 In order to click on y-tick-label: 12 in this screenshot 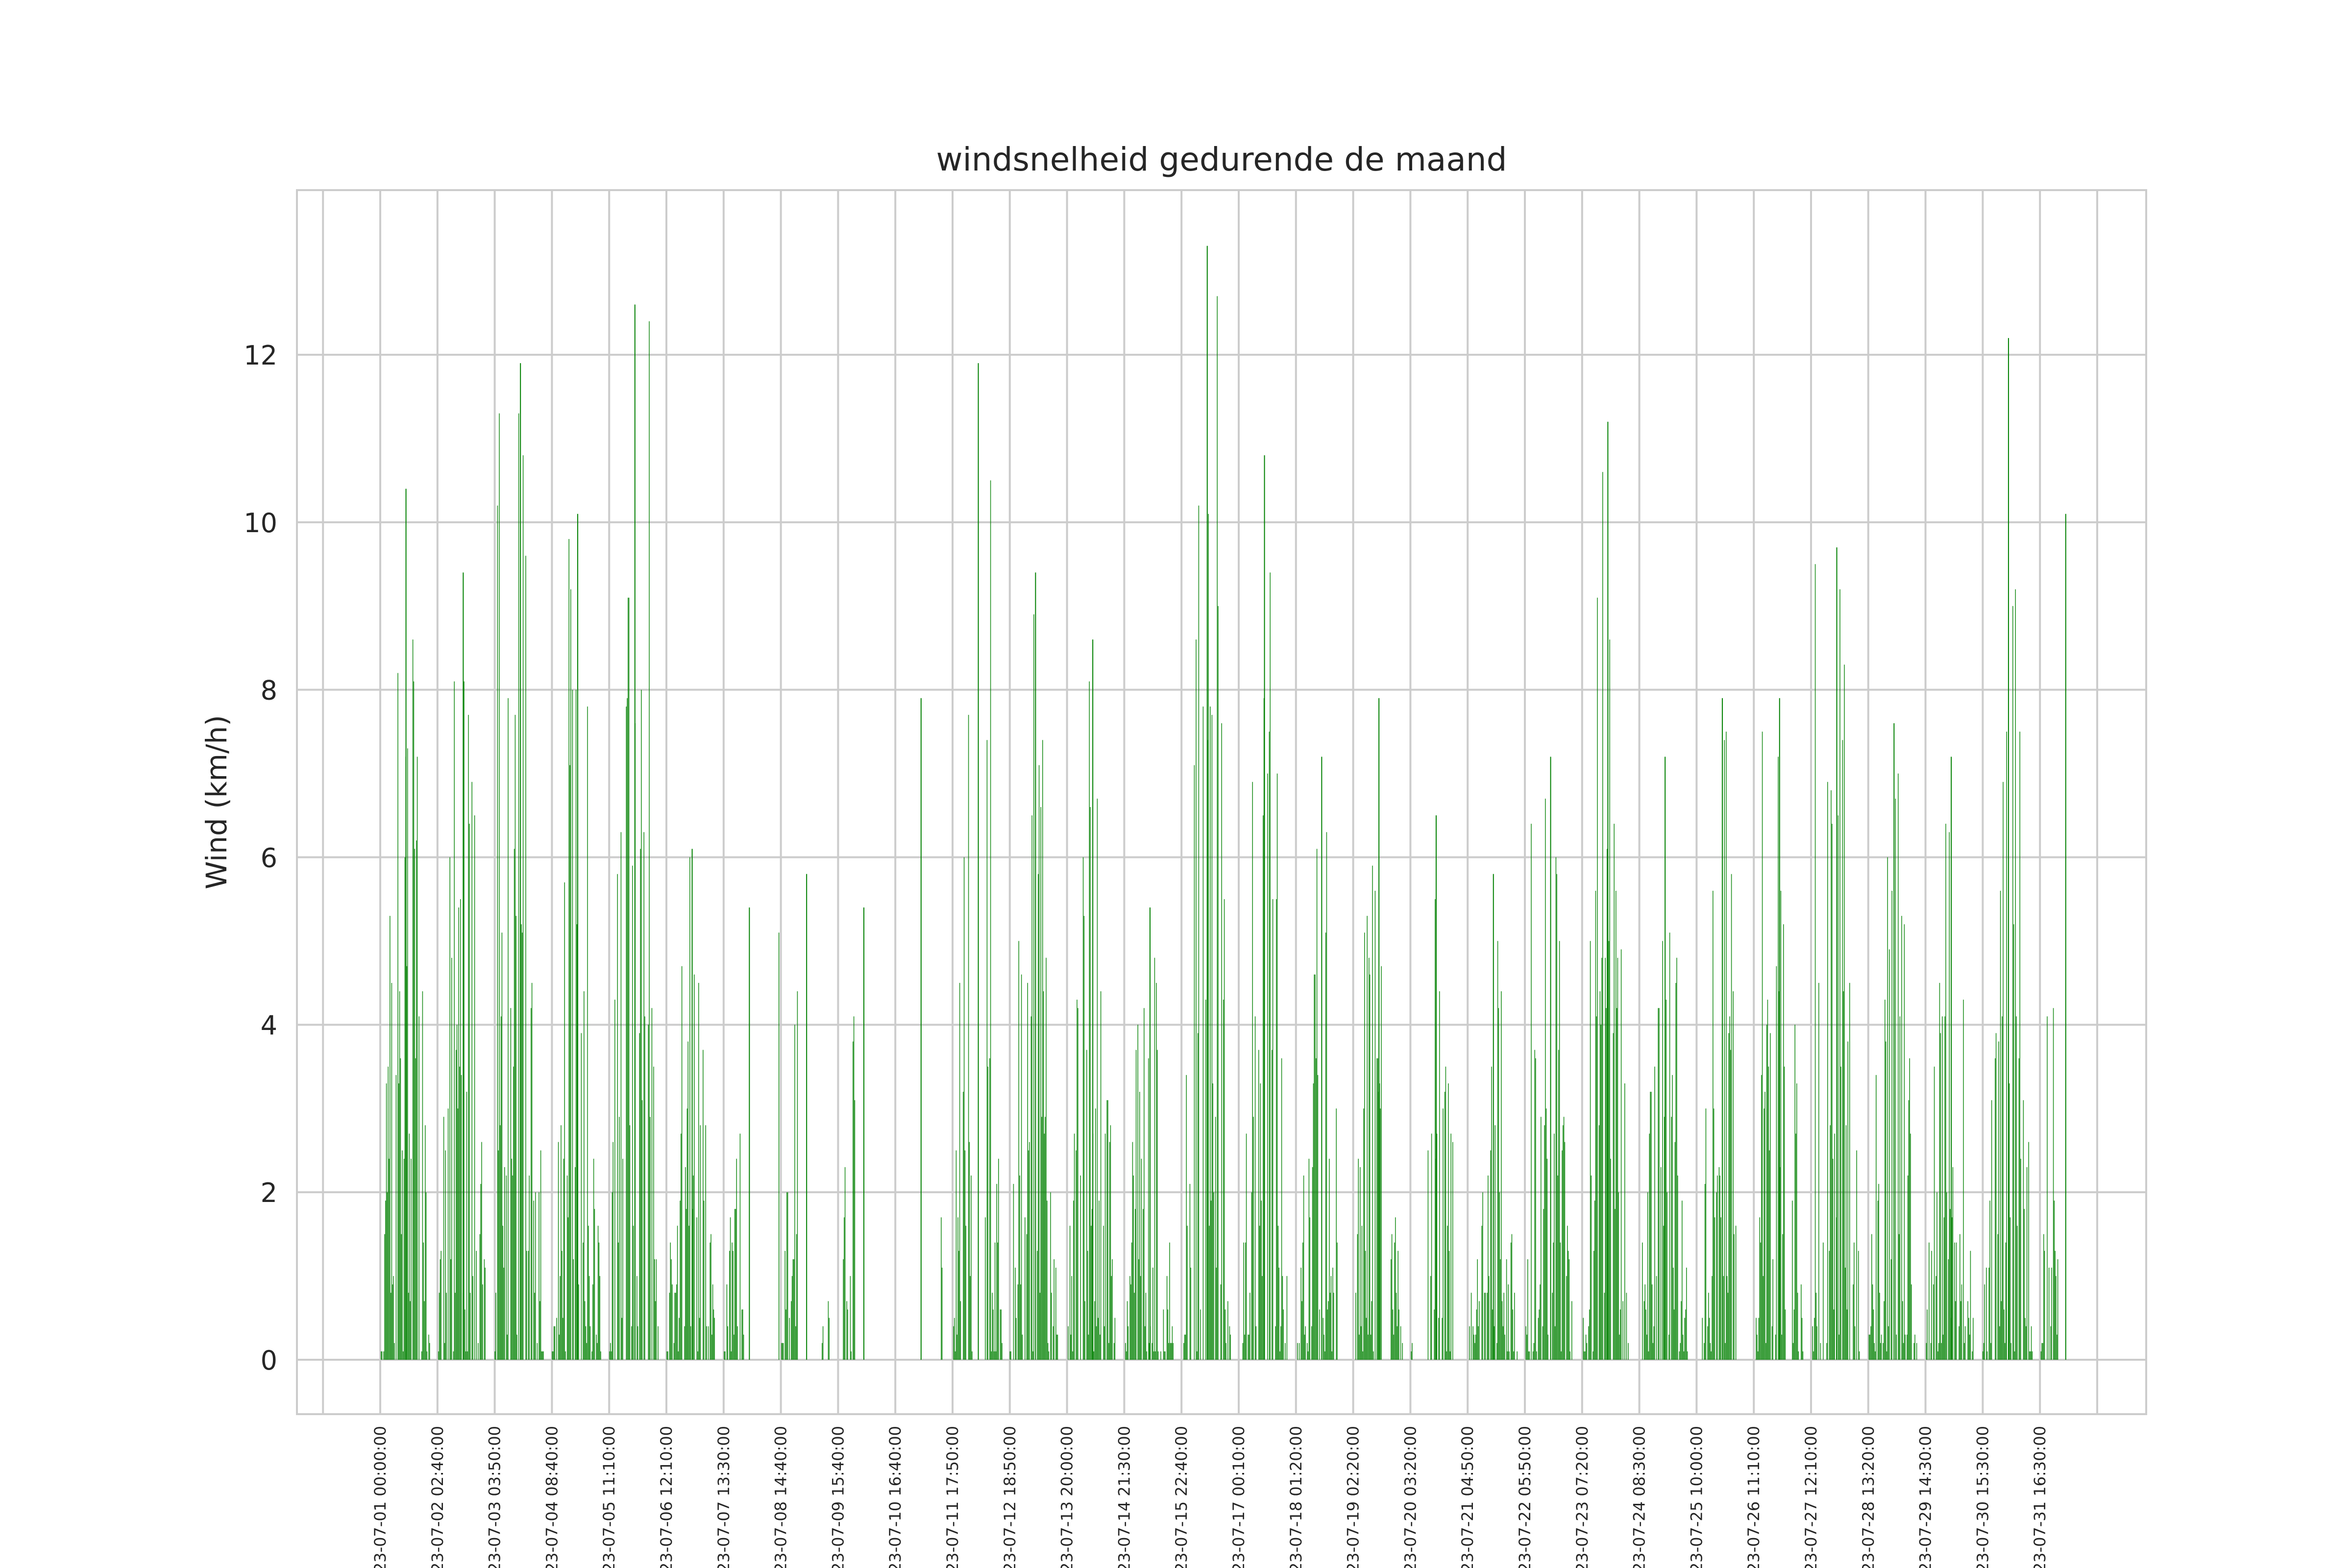, I will do `click(260, 355)`.